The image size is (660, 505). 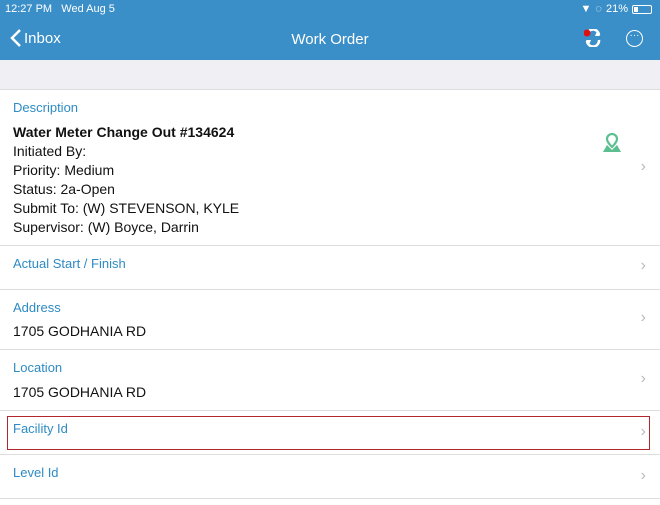 What do you see at coordinates (642, 9) in the screenshot?
I see `battery-icon` at bounding box center [642, 9].